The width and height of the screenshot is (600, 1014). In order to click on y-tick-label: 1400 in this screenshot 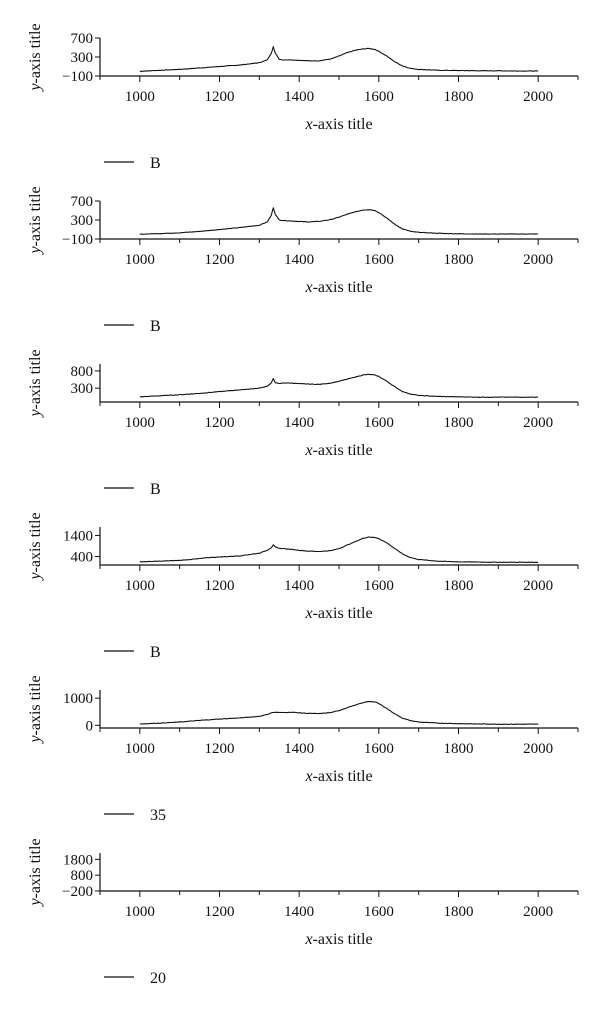, I will do `click(78, 536)`.